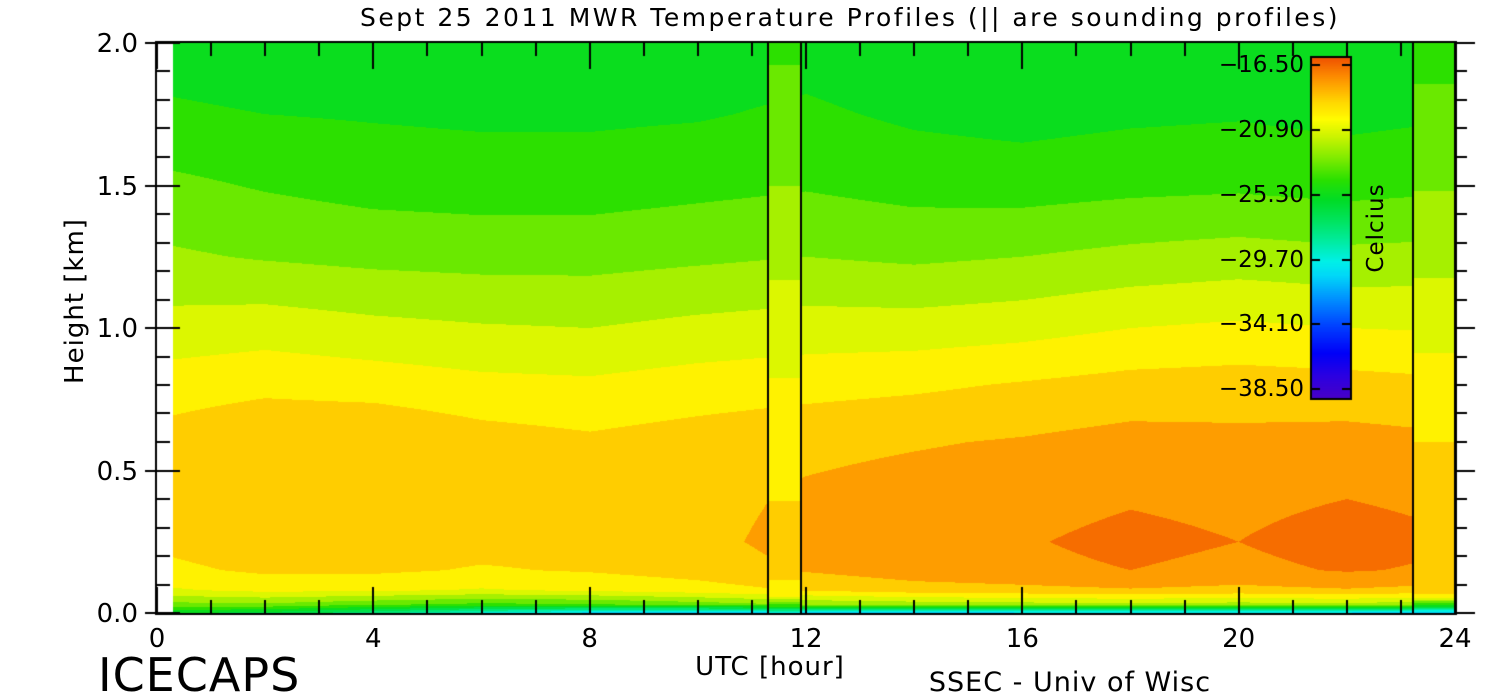 The height and width of the screenshot is (700, 1500). I want to click on x-tick-label: 0, so click(157, 639).